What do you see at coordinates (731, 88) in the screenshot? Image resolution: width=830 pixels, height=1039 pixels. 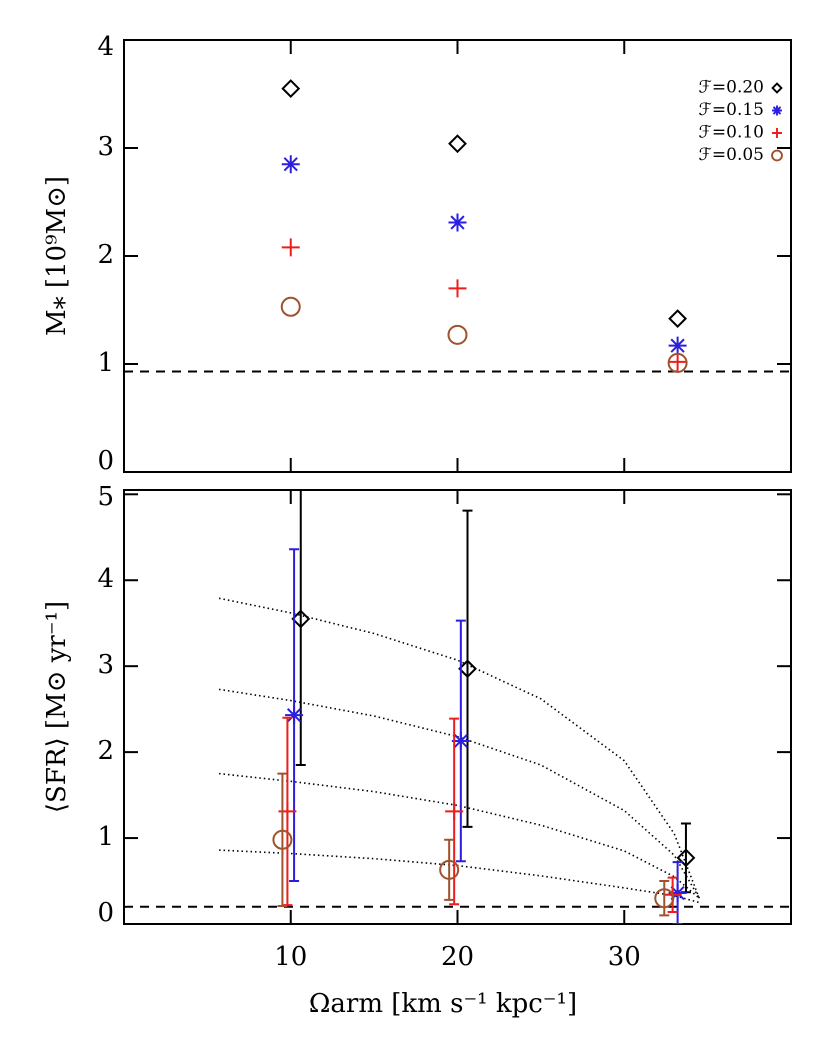 I see `legend-label: ℱ=0.20` at bounding box center [731, 88].